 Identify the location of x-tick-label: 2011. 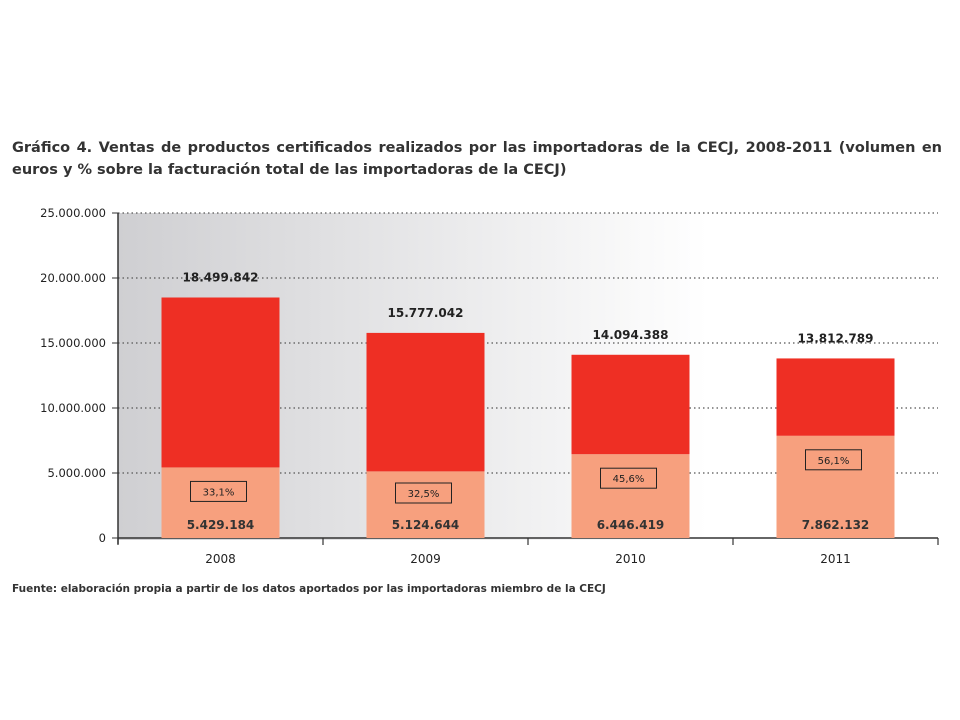
(835, 559).